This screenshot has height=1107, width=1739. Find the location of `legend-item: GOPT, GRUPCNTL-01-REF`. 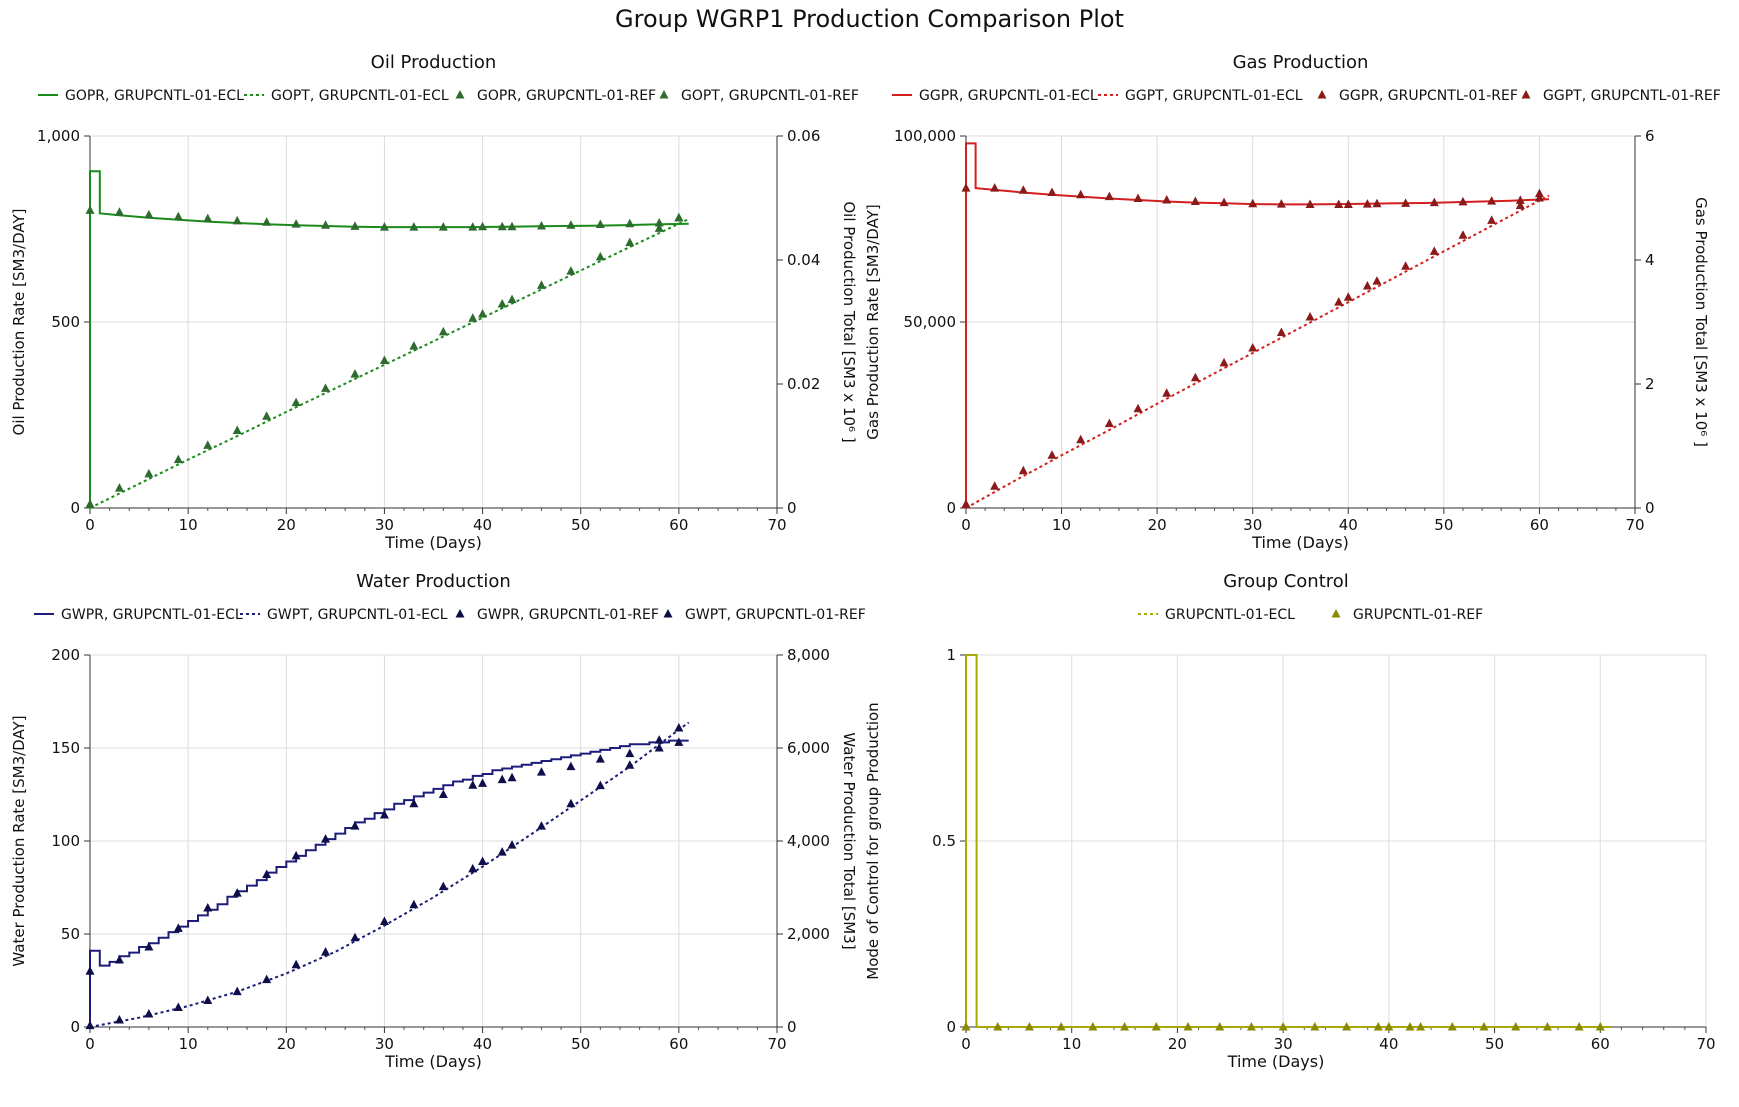

legend-item: GOPT, GRUPCNTL-01-REF is located at coordinates (759, 96).